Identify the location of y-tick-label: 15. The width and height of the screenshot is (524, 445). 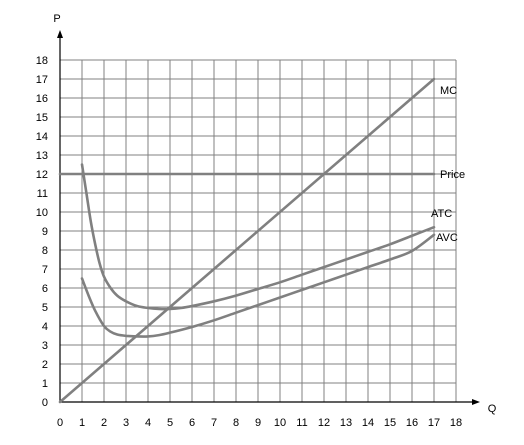
(42, 118).